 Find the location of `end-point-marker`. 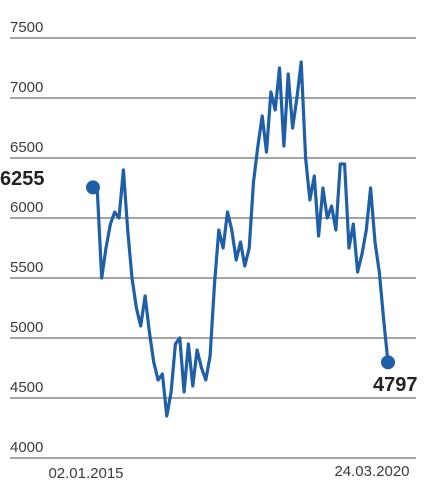

end-point-marker is located at coordinates (388, 362).